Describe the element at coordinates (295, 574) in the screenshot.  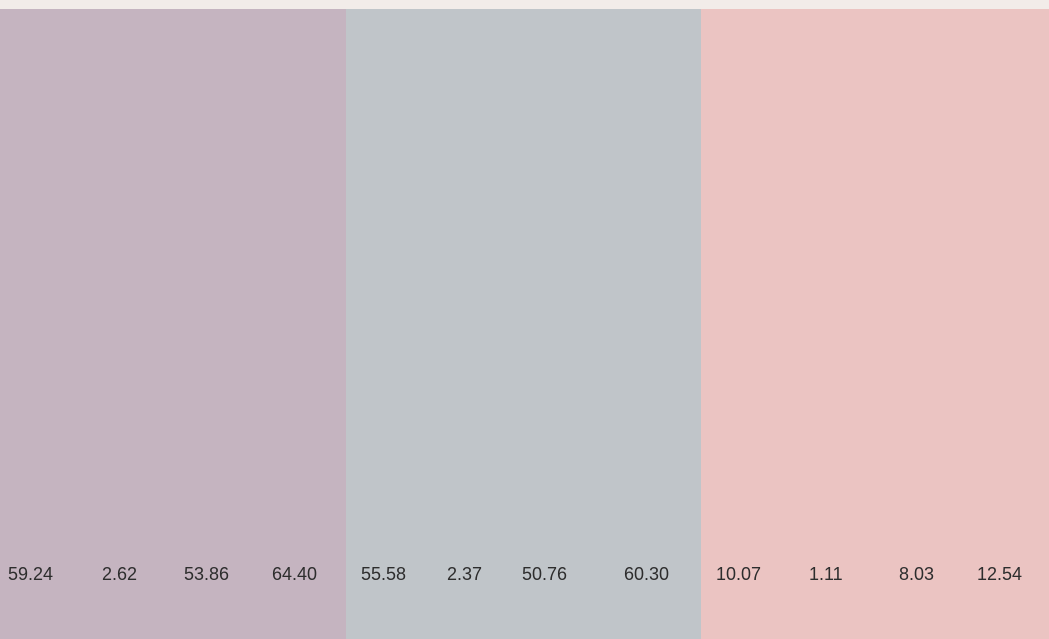
I see `panel-1-value-4: 64.40` at that location.